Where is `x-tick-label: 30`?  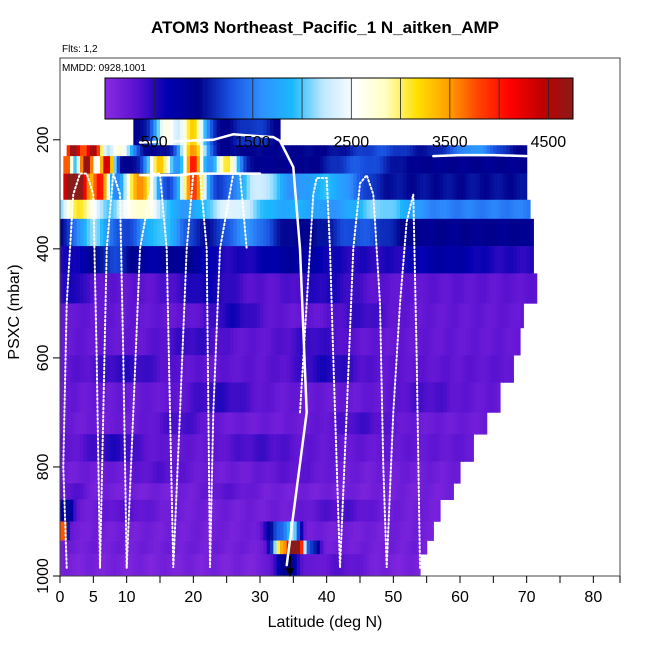 x-tick-label: 30 is located at coordinates (260, 597).